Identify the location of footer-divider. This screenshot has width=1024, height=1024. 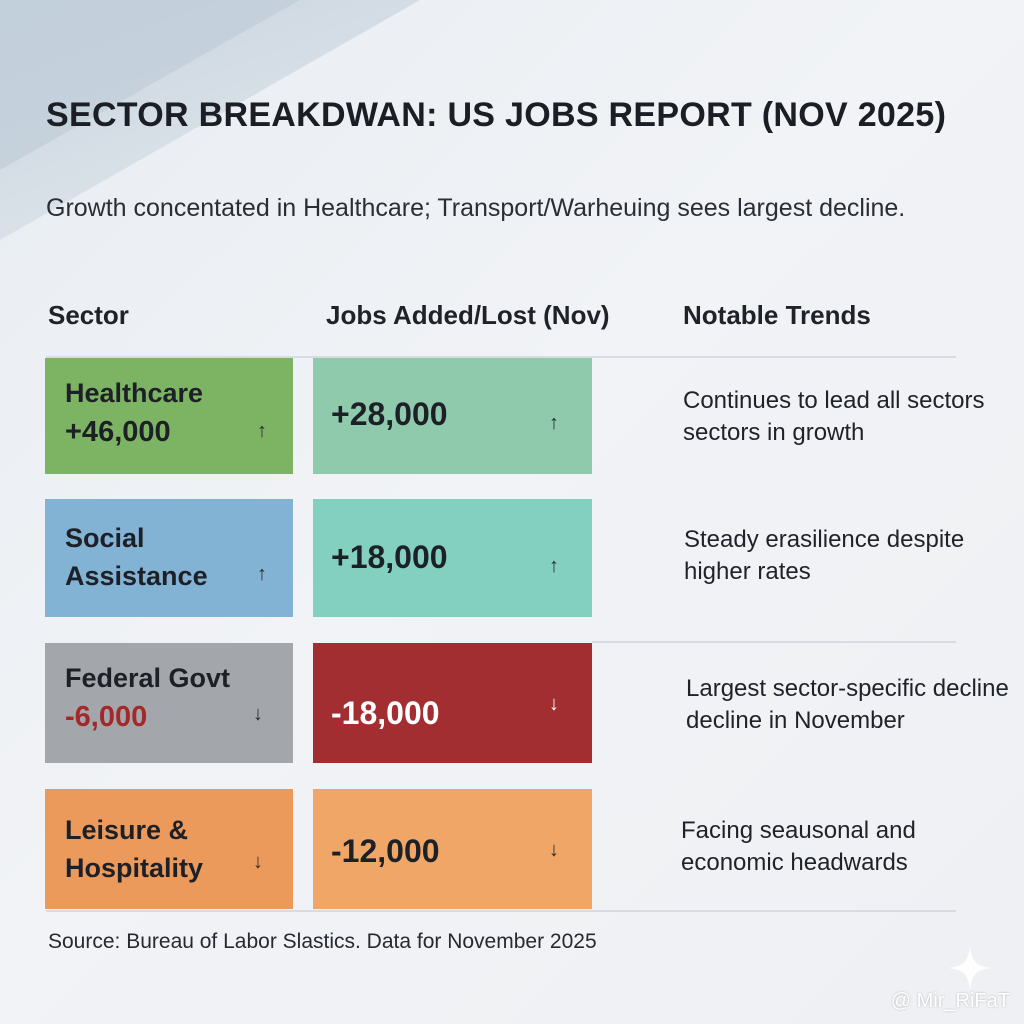
(501, 911).